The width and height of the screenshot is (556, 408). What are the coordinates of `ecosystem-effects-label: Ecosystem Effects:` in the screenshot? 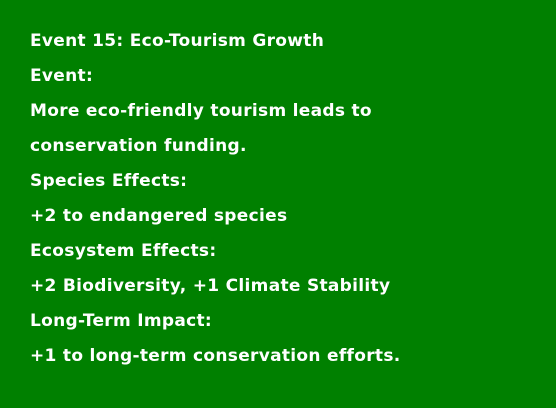 It's located at (123, 251).